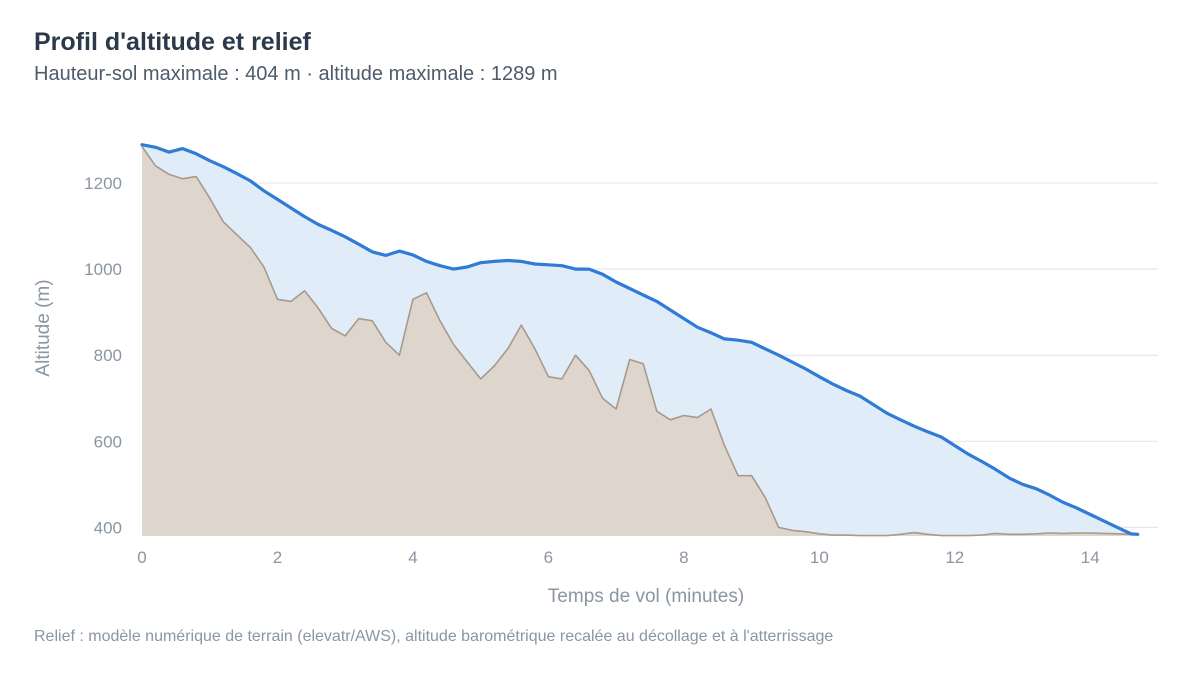 The width and height of the screenshot is (1200, 675). I want to click on x-axis-title: Temps de vol (minutes), so click(646, 596).